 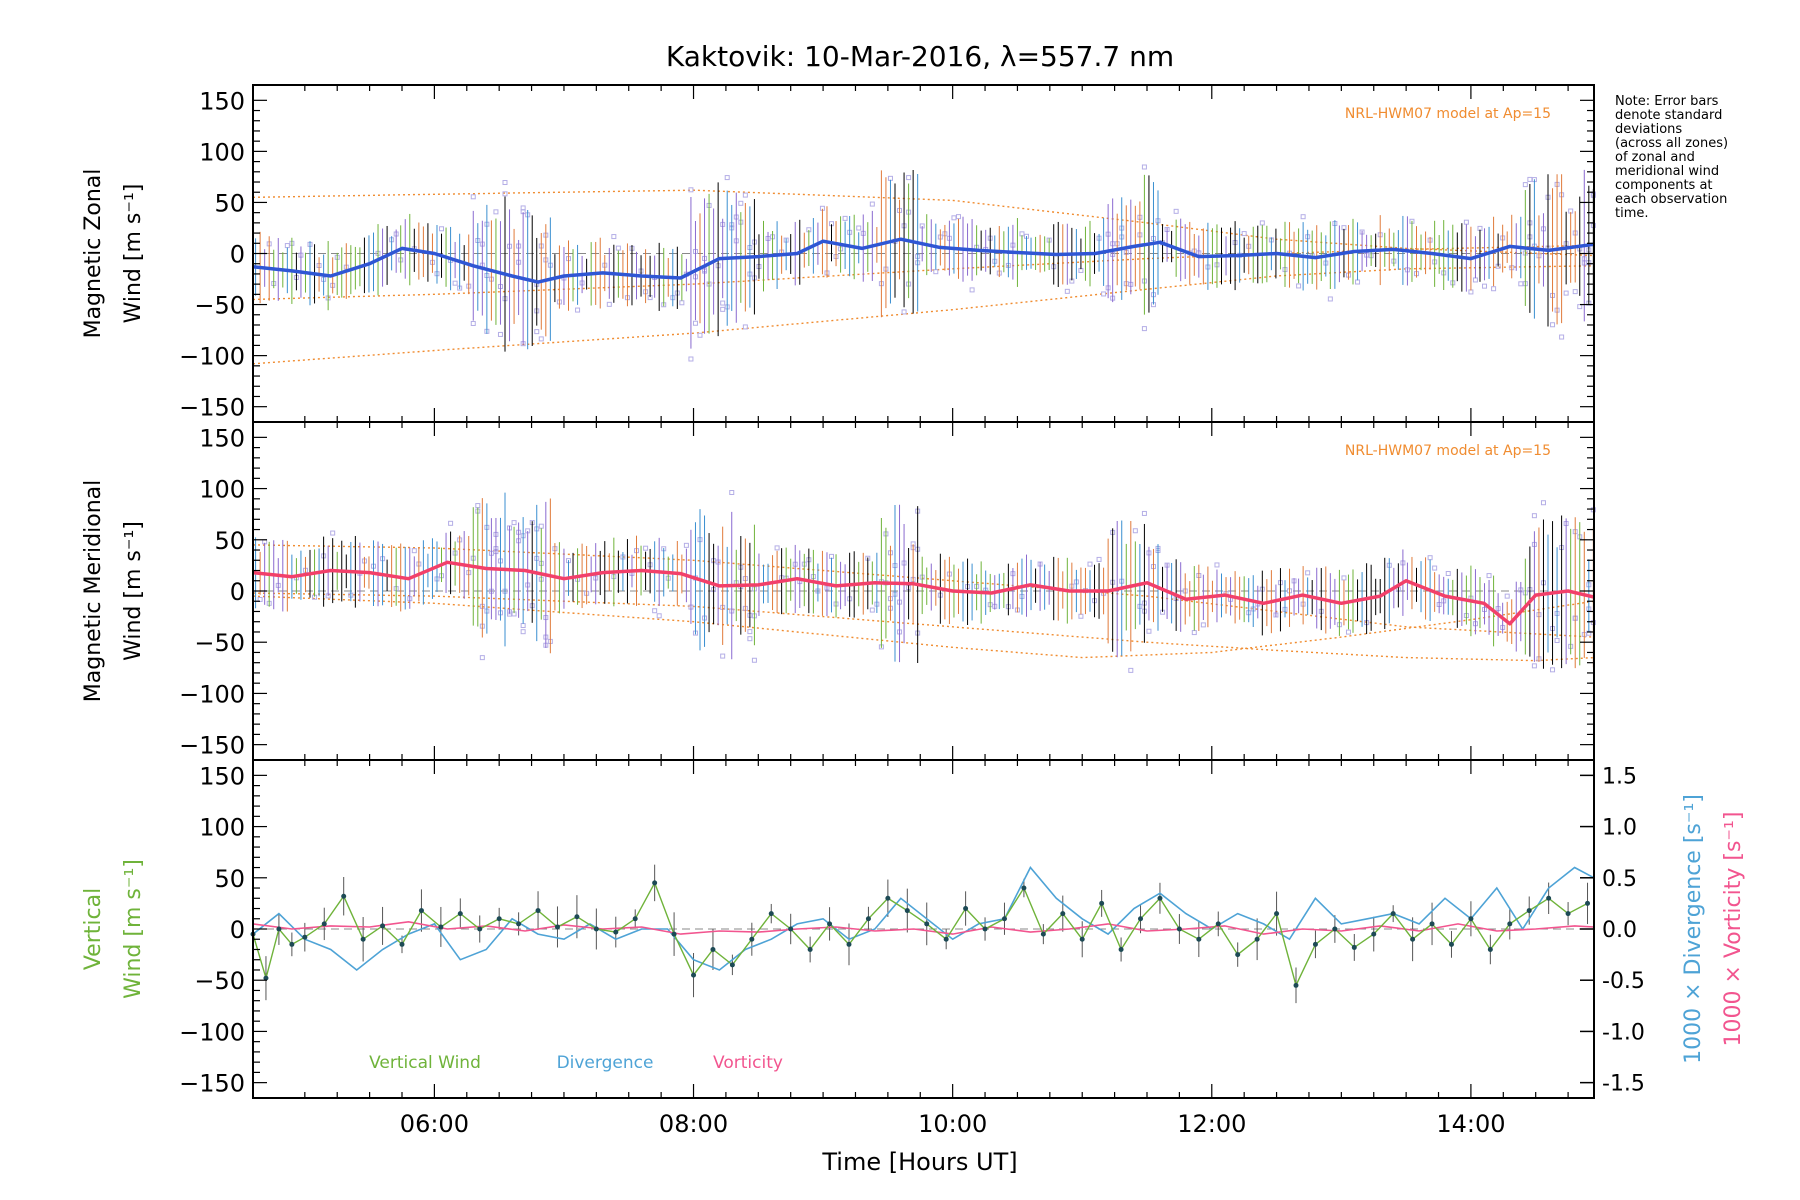 I want to click on mean_zonal-line, so click(x=923, y=260).